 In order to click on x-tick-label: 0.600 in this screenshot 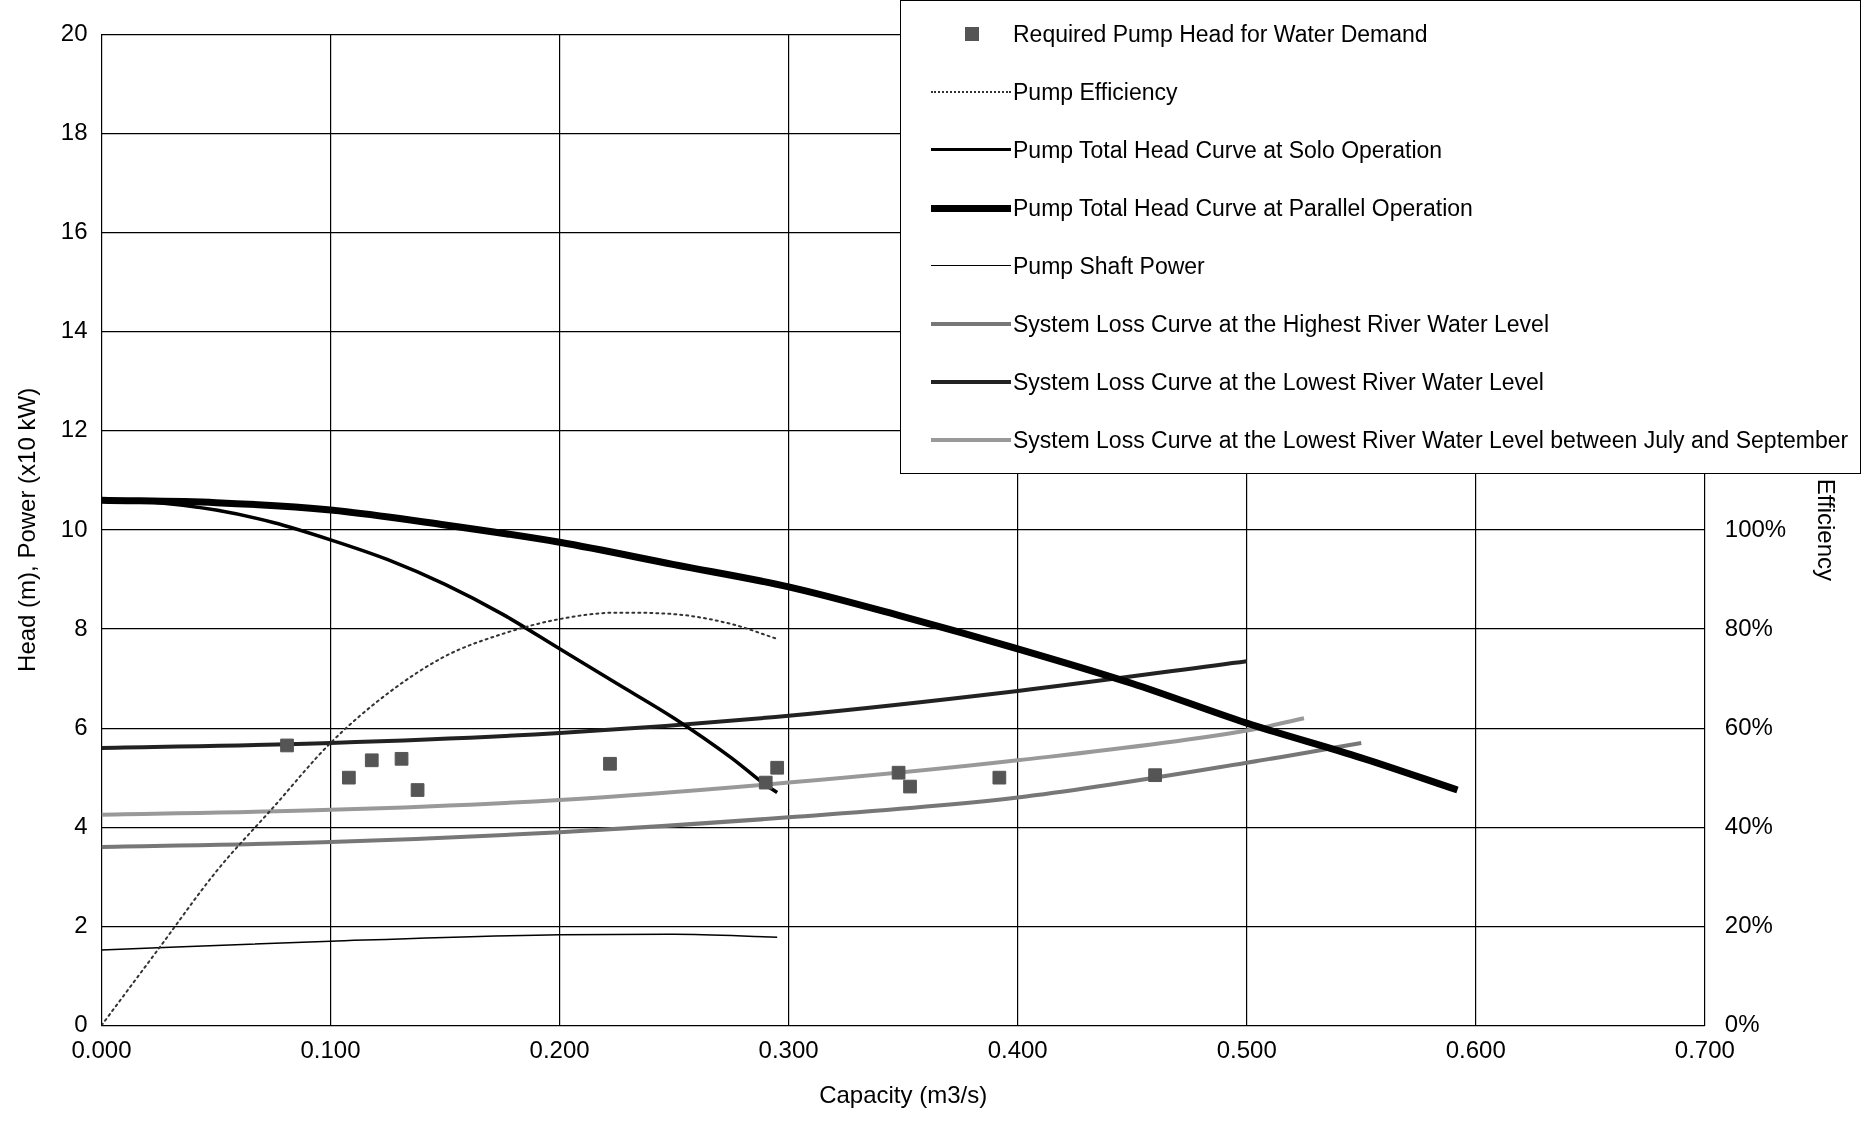, I will do `click(1475, 1050)`.